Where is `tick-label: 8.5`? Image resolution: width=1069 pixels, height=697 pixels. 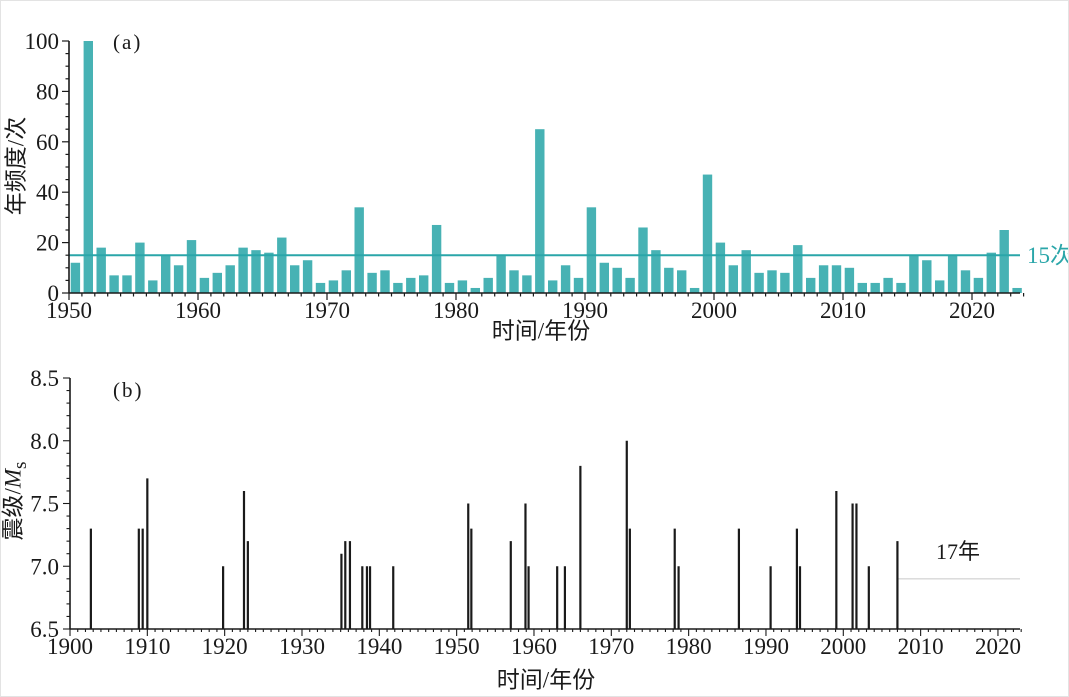 tick-label: 8.5 is located at coordinates (44, 378).